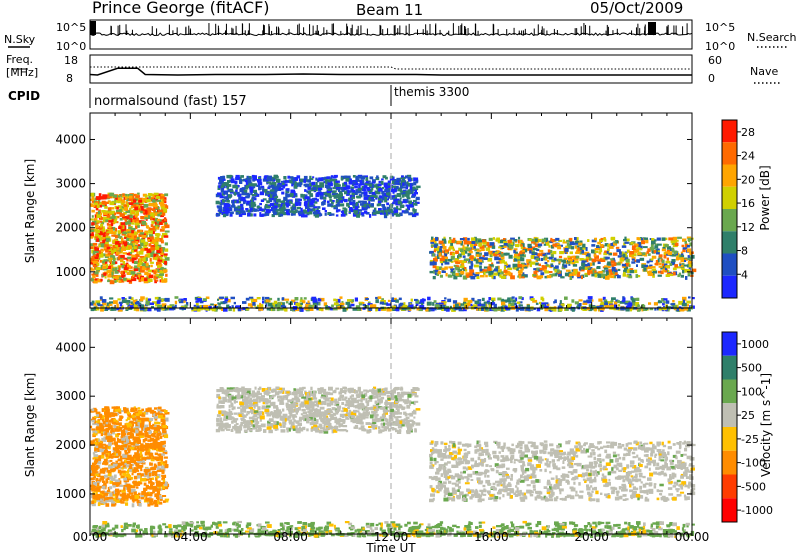 The height and width of the screenshot is (554, 800). Describe the element at coordinates (765, 197) in the screenshot. I see `power-colorbar-label: Power [dB]` at that location.